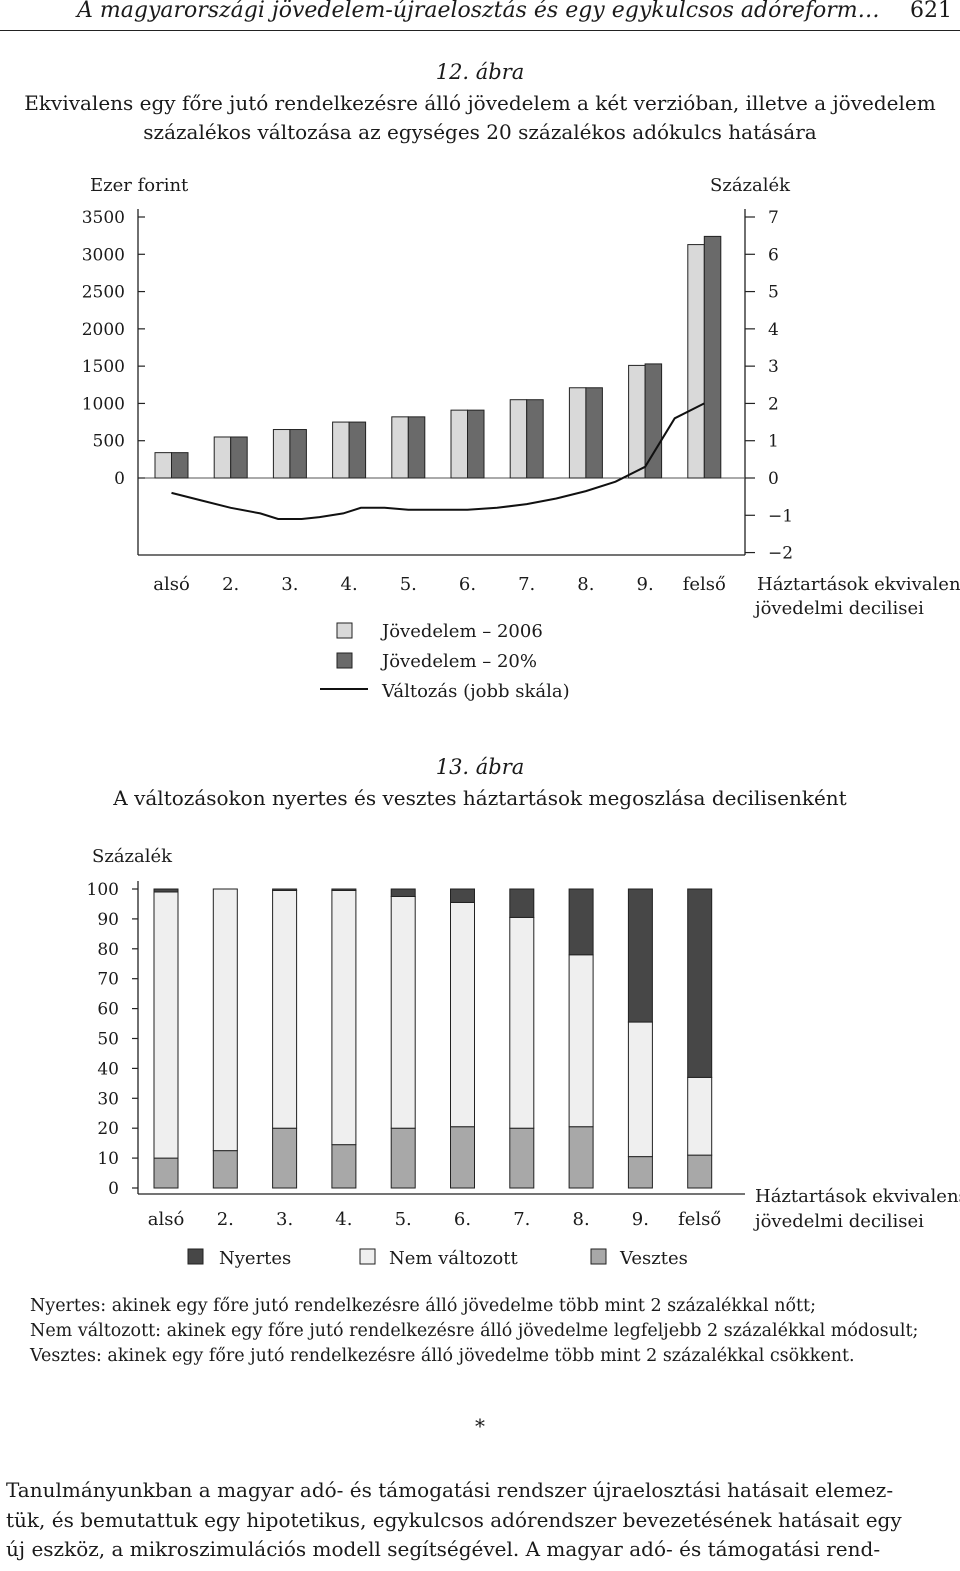 The height and width of the screenshot is (1571, 960). What do you see at coordinates (780, 516) in the screenshot?
I see `right-tick-label: −1` at bounding box center [780, 516].